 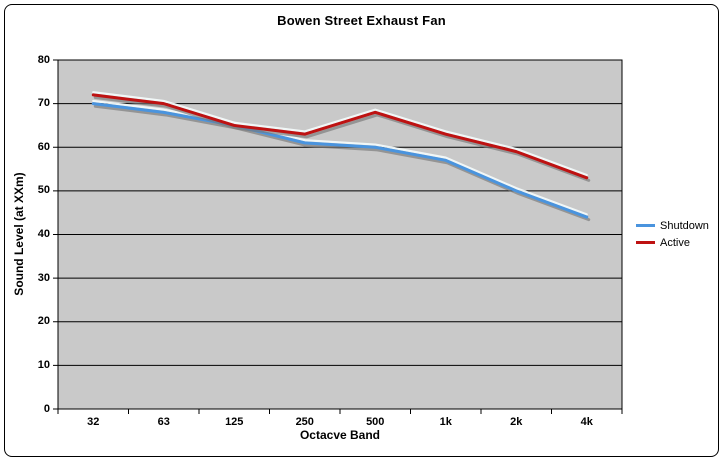 What do you see at coordinates (43, 103) in the screenshot?
I see `y-tick-label: 70` at bounding box center [43, 103].